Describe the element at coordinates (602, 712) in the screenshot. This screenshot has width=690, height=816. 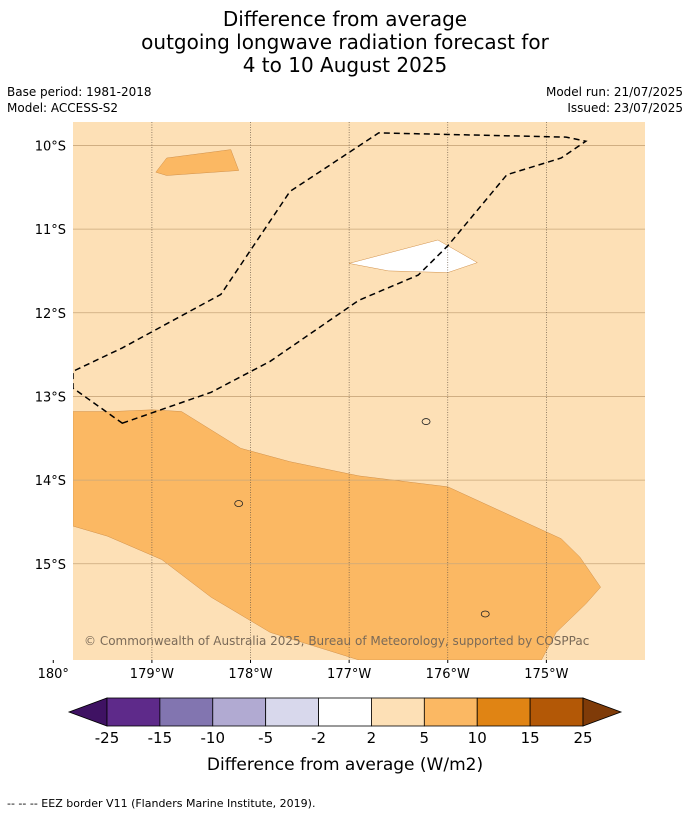
I see `colorbar-high-arrow` at that location.